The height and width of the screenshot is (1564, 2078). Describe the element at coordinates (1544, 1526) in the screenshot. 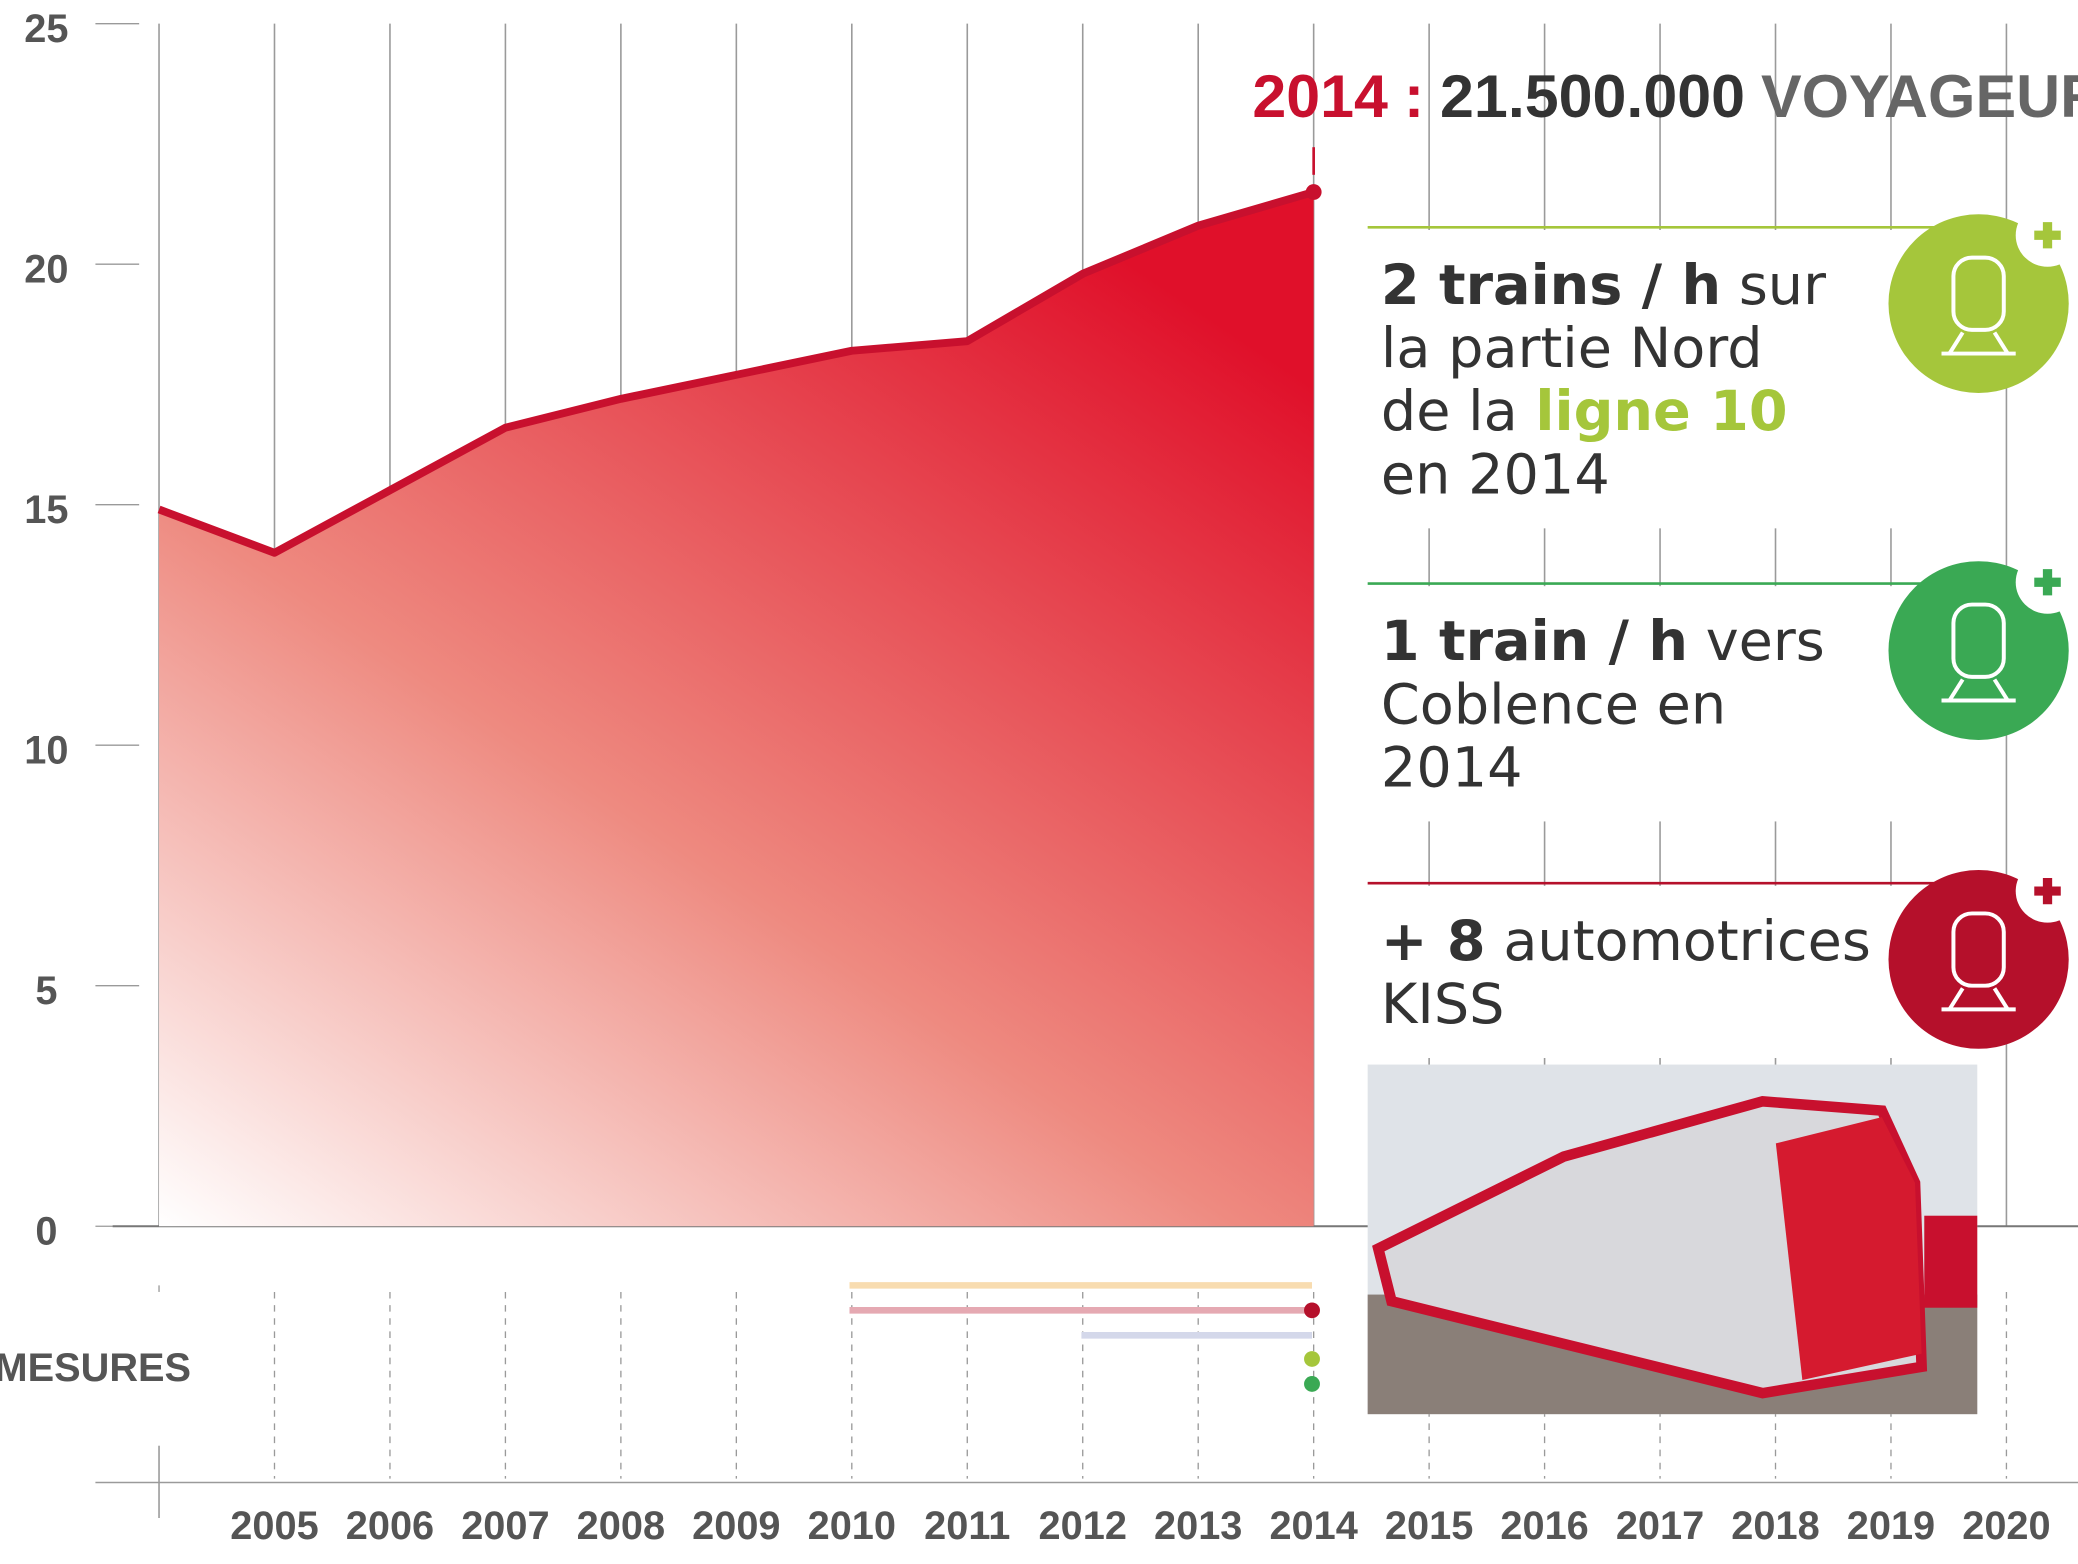

I see `x-tick-label: 2016` at that location.